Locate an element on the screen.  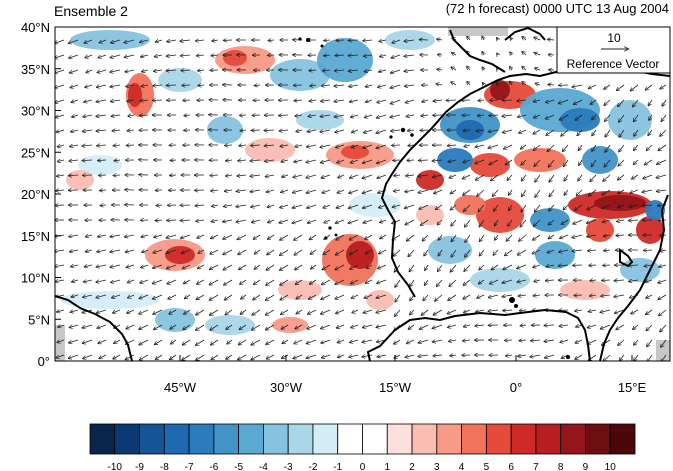
lat-tick-label: 5°N is located at coordinates (39, 319).